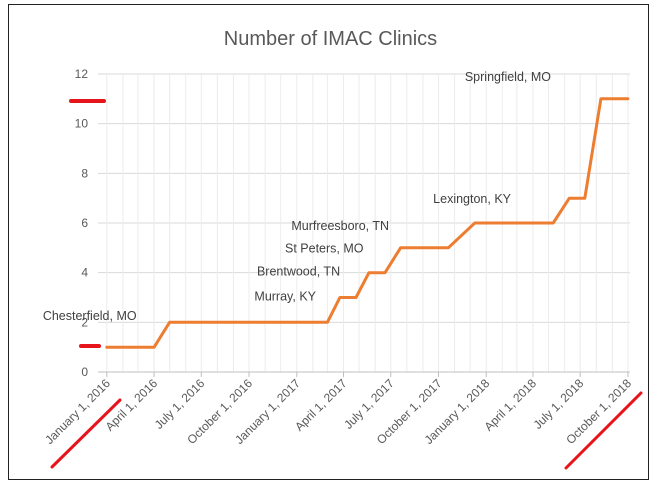  Describe the element at coordinates (330, 39) in the screenshot. I see `chart-title: Number of IMAC Clinics` at that location.